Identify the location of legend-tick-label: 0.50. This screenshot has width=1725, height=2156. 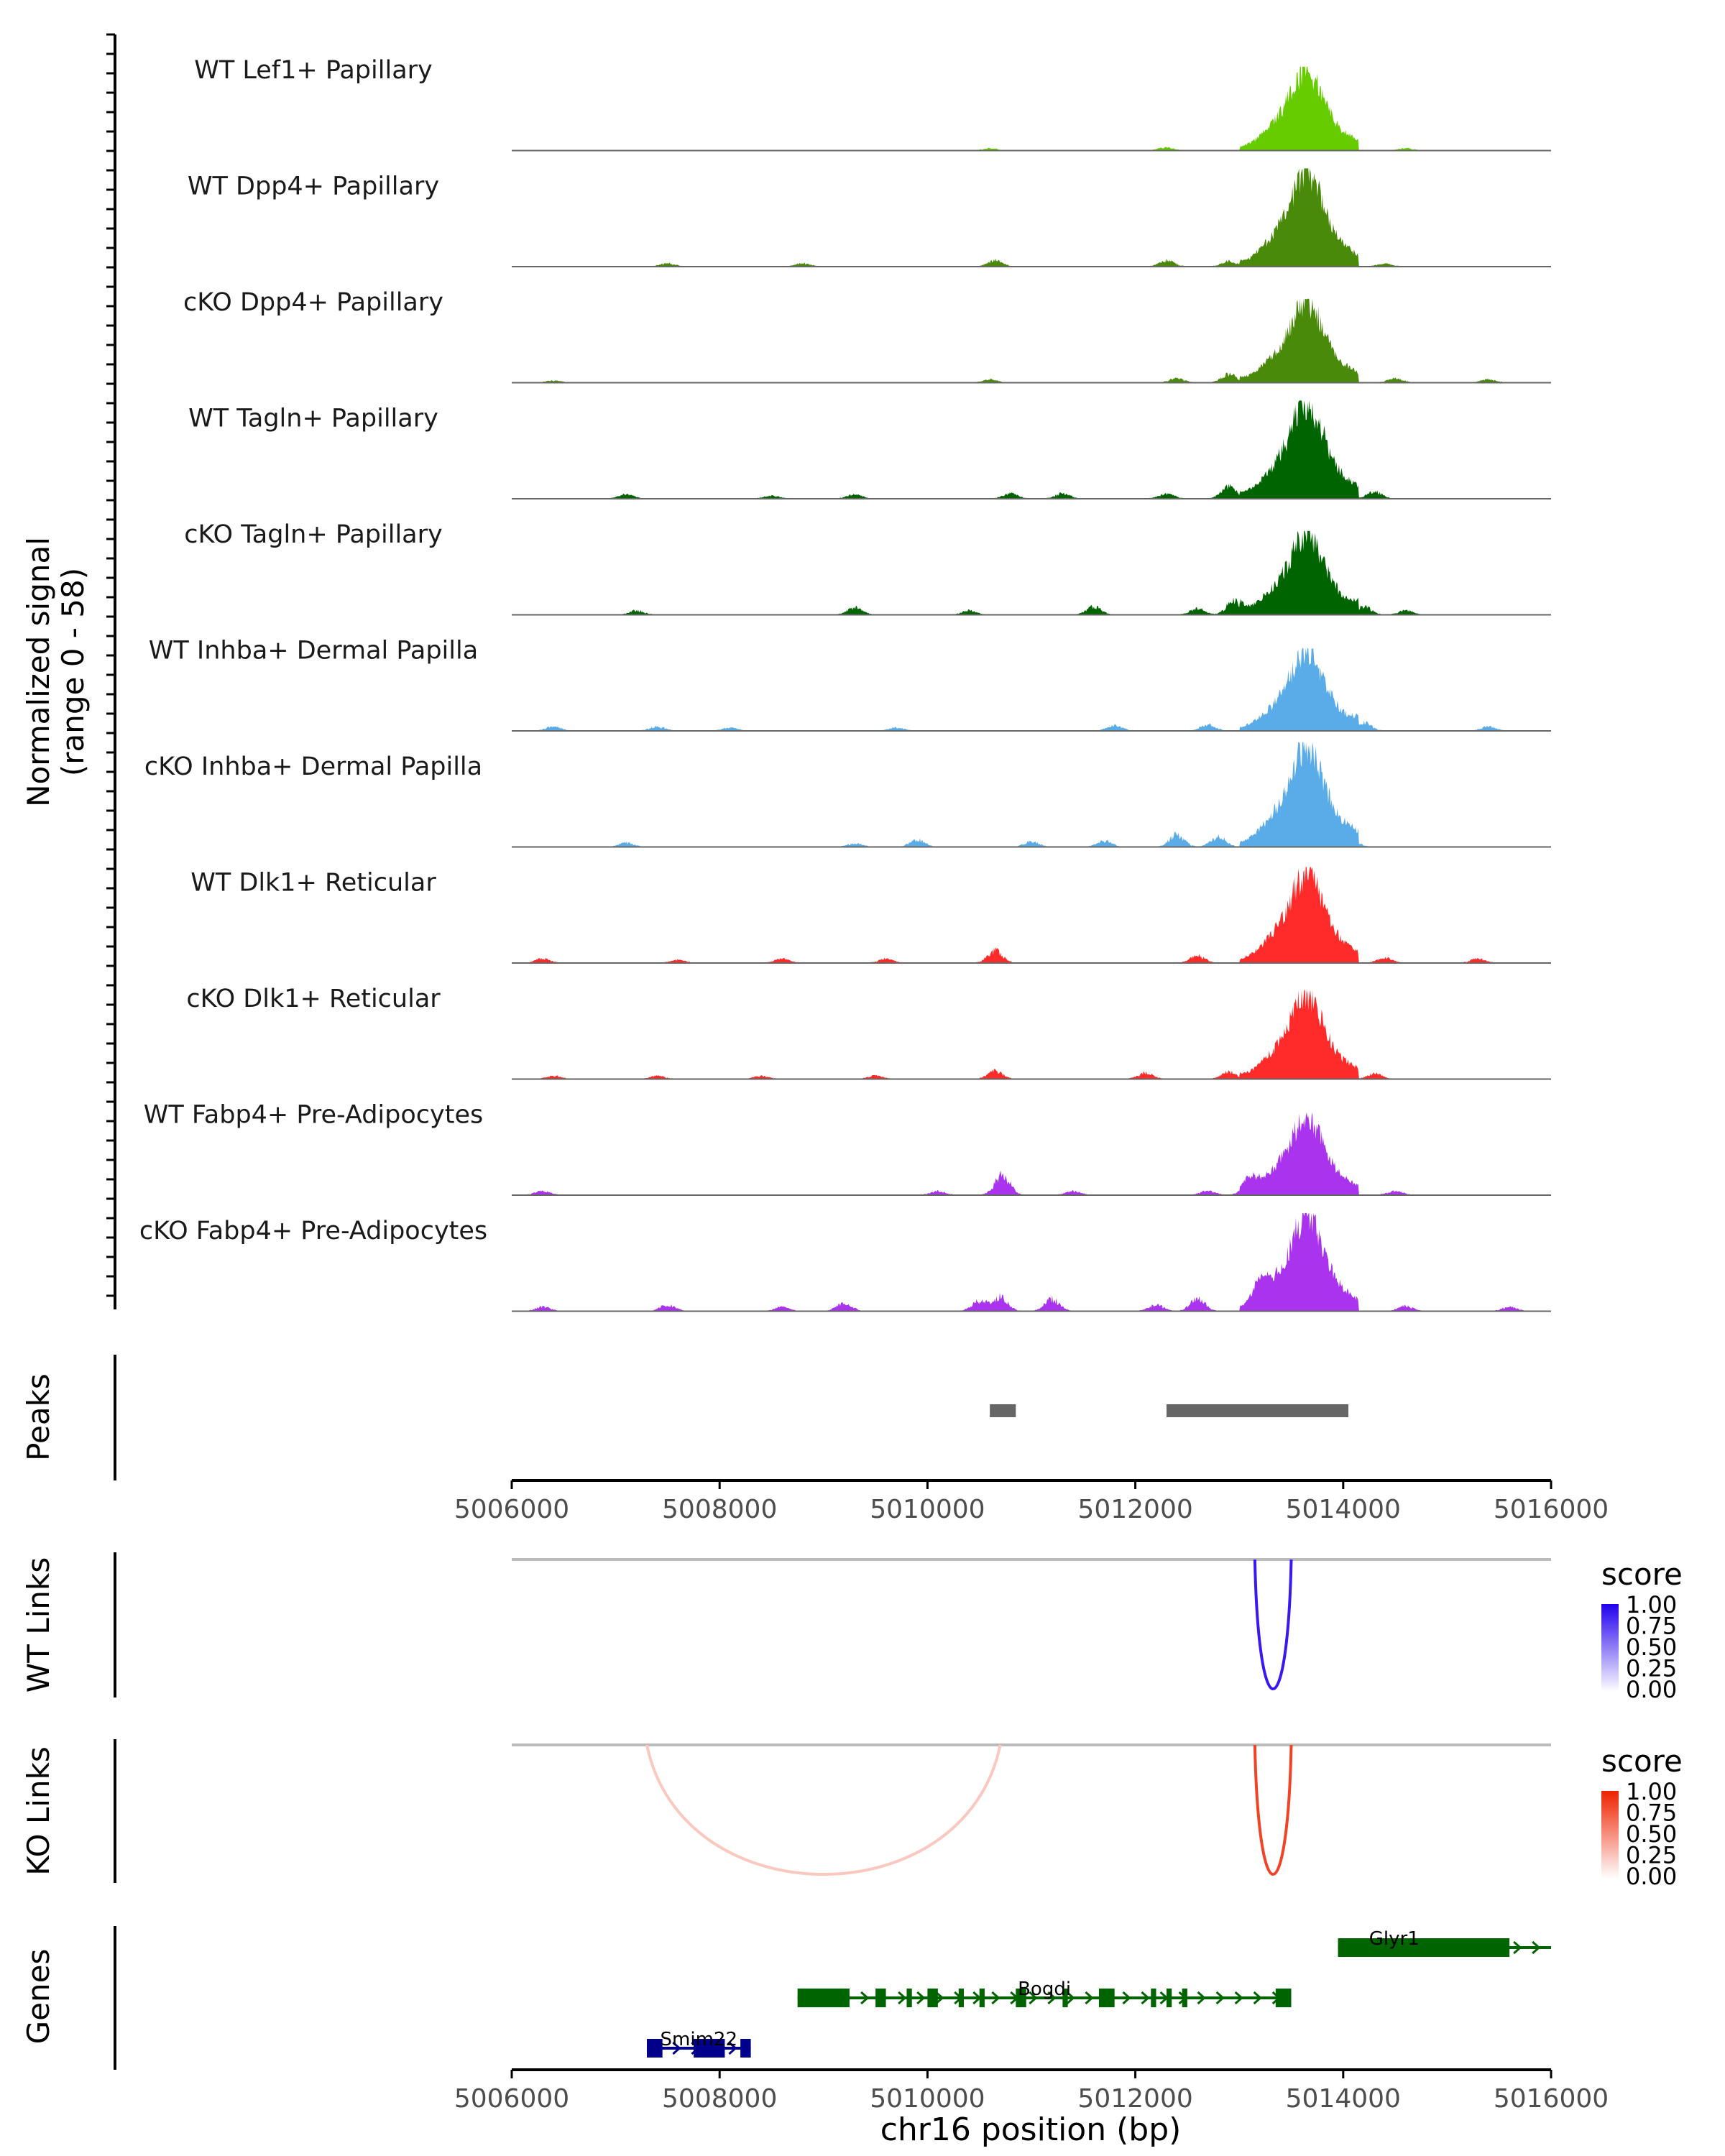
(1651, 1834).